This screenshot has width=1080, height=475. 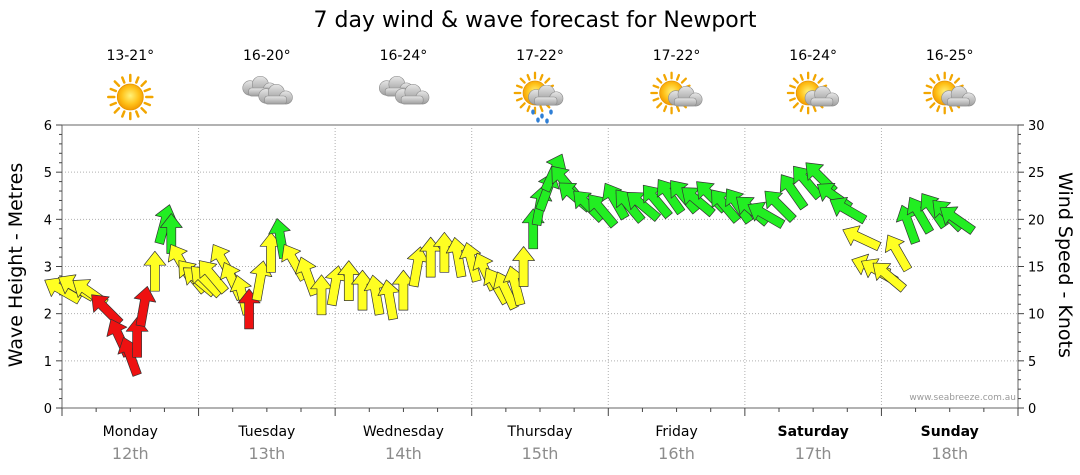 I want to click on chart-title: 7 day wind & wave forecast for Newport, so click(x=535, y=20).